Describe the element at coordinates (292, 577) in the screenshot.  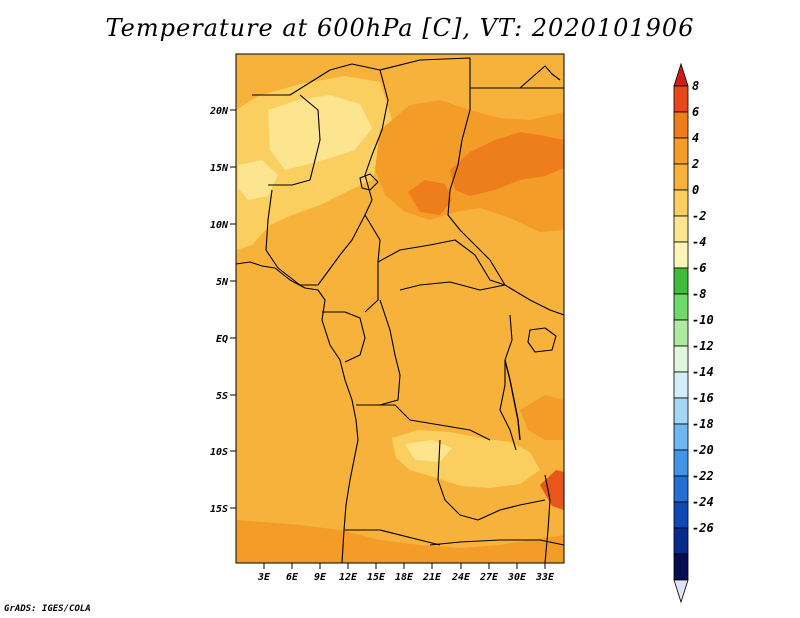
I see `lon-label: 6E` at that location.